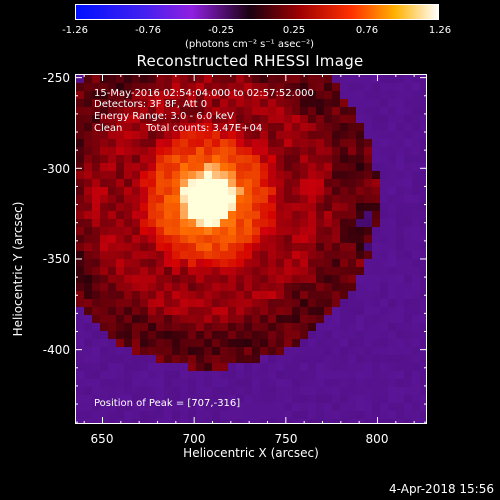  I want to click on peak-position-label: Position of Peak = [707,-316], so click(167, 403).